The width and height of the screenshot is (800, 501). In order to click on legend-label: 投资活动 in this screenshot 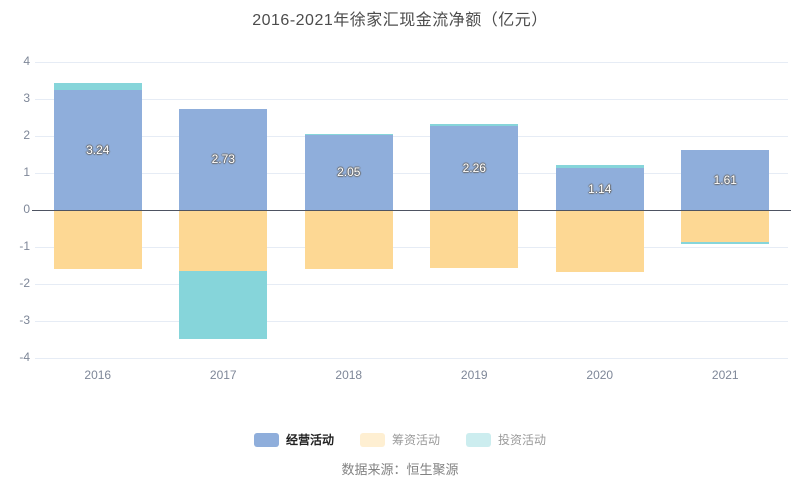, I will do `click(522, 440)`.